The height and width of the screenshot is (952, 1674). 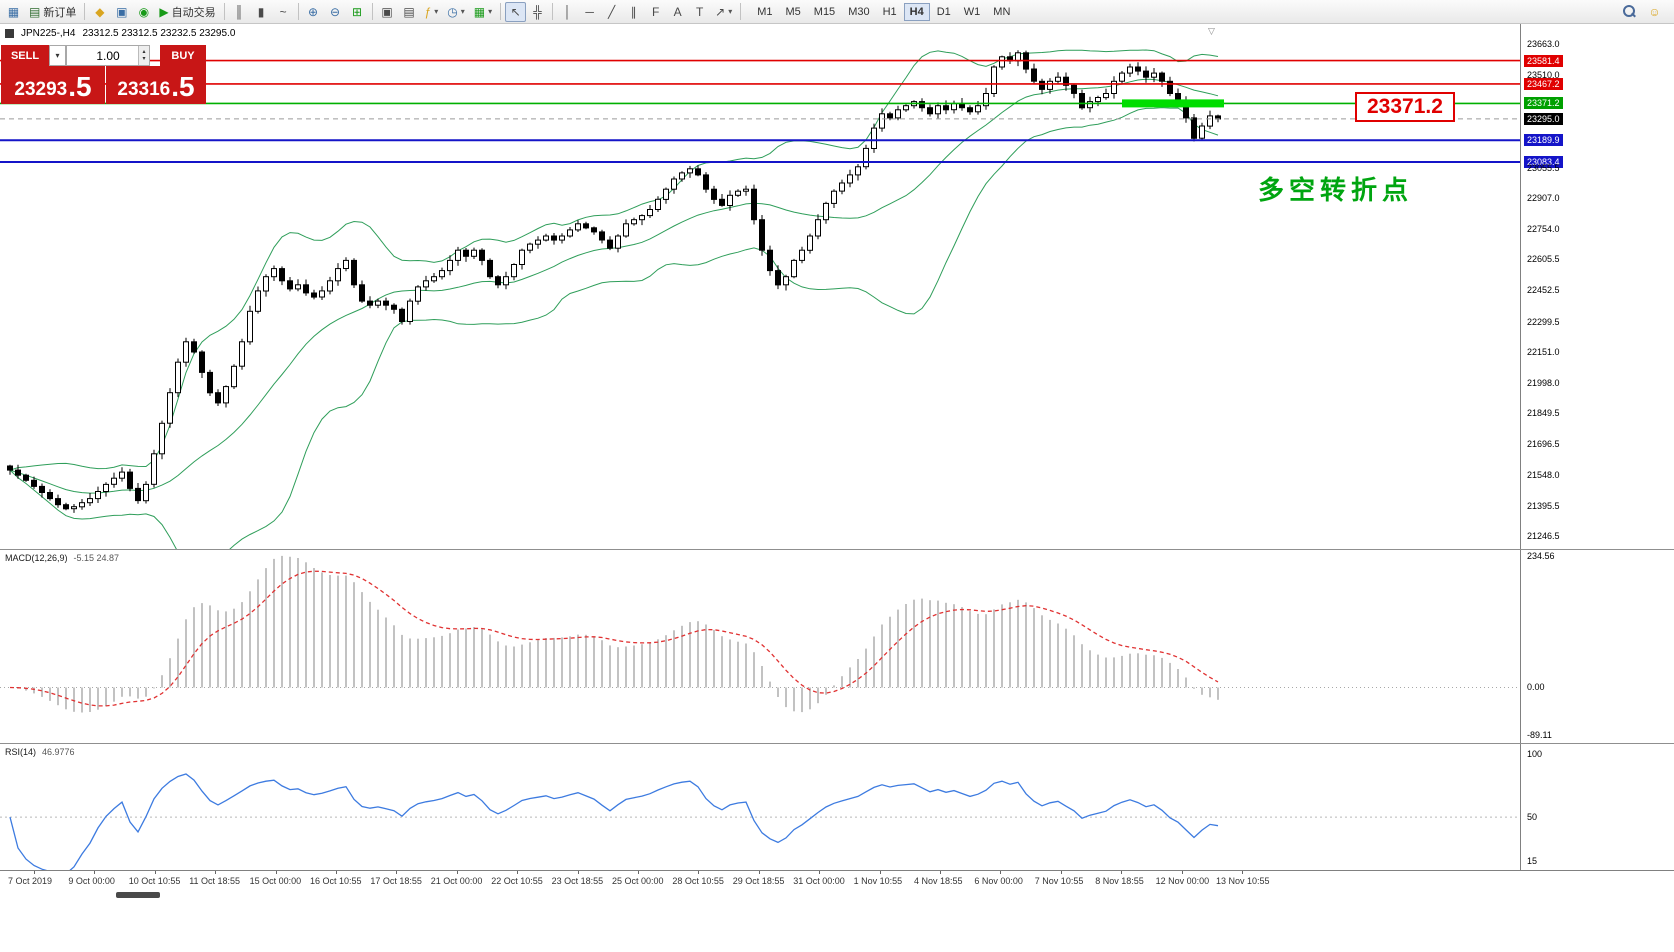 What do you see at coordinates (1629, 12) in the screenshot?
I see `search-button` at bounding box center [1629, 12].